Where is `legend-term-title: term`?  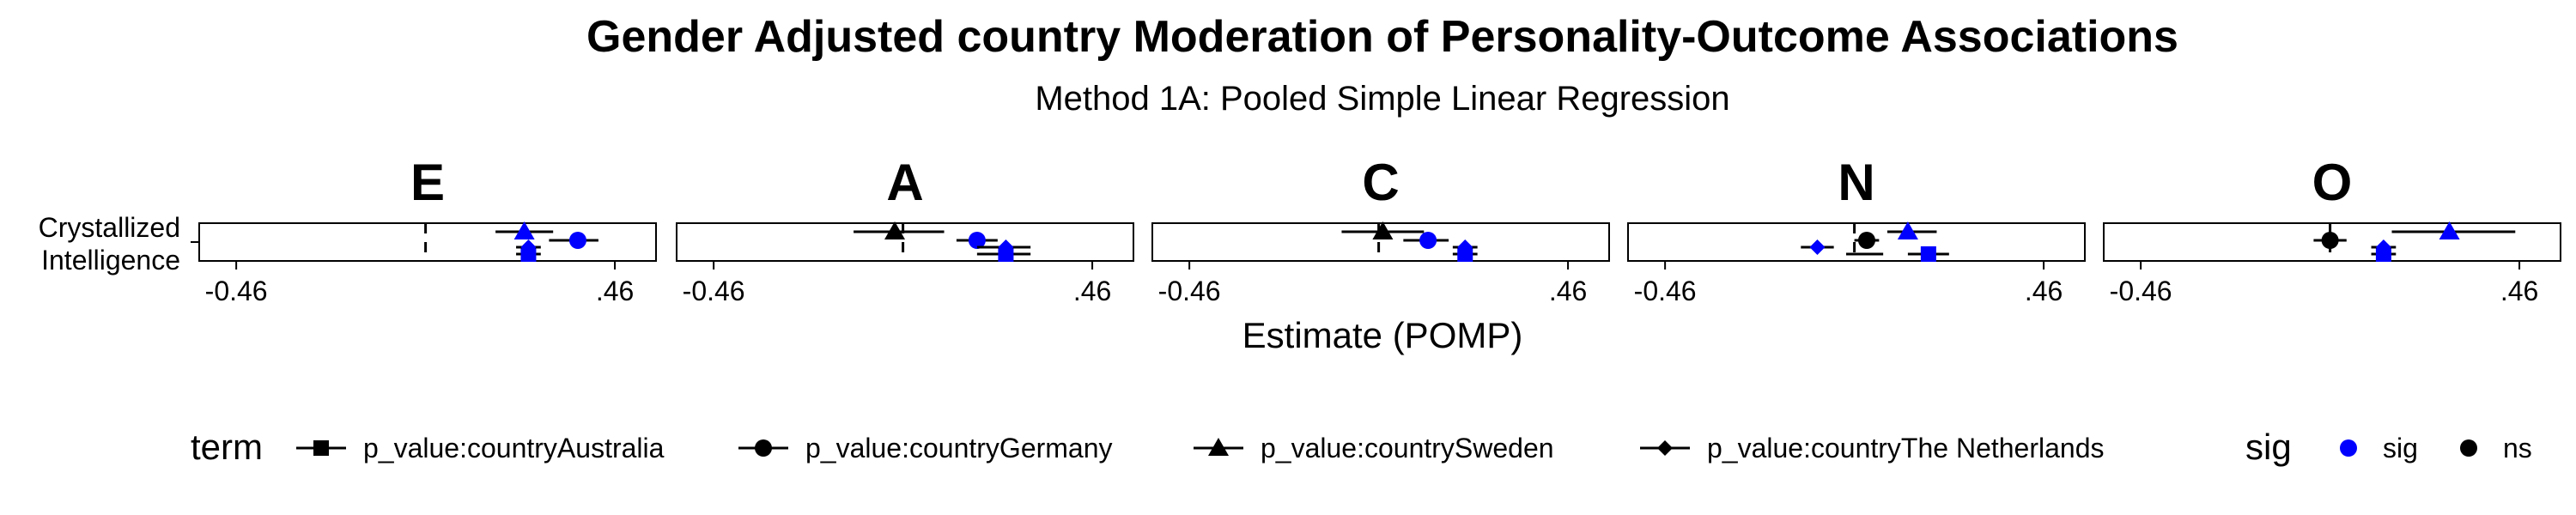
legend-term-title: term is located at coordinates (227, 447).